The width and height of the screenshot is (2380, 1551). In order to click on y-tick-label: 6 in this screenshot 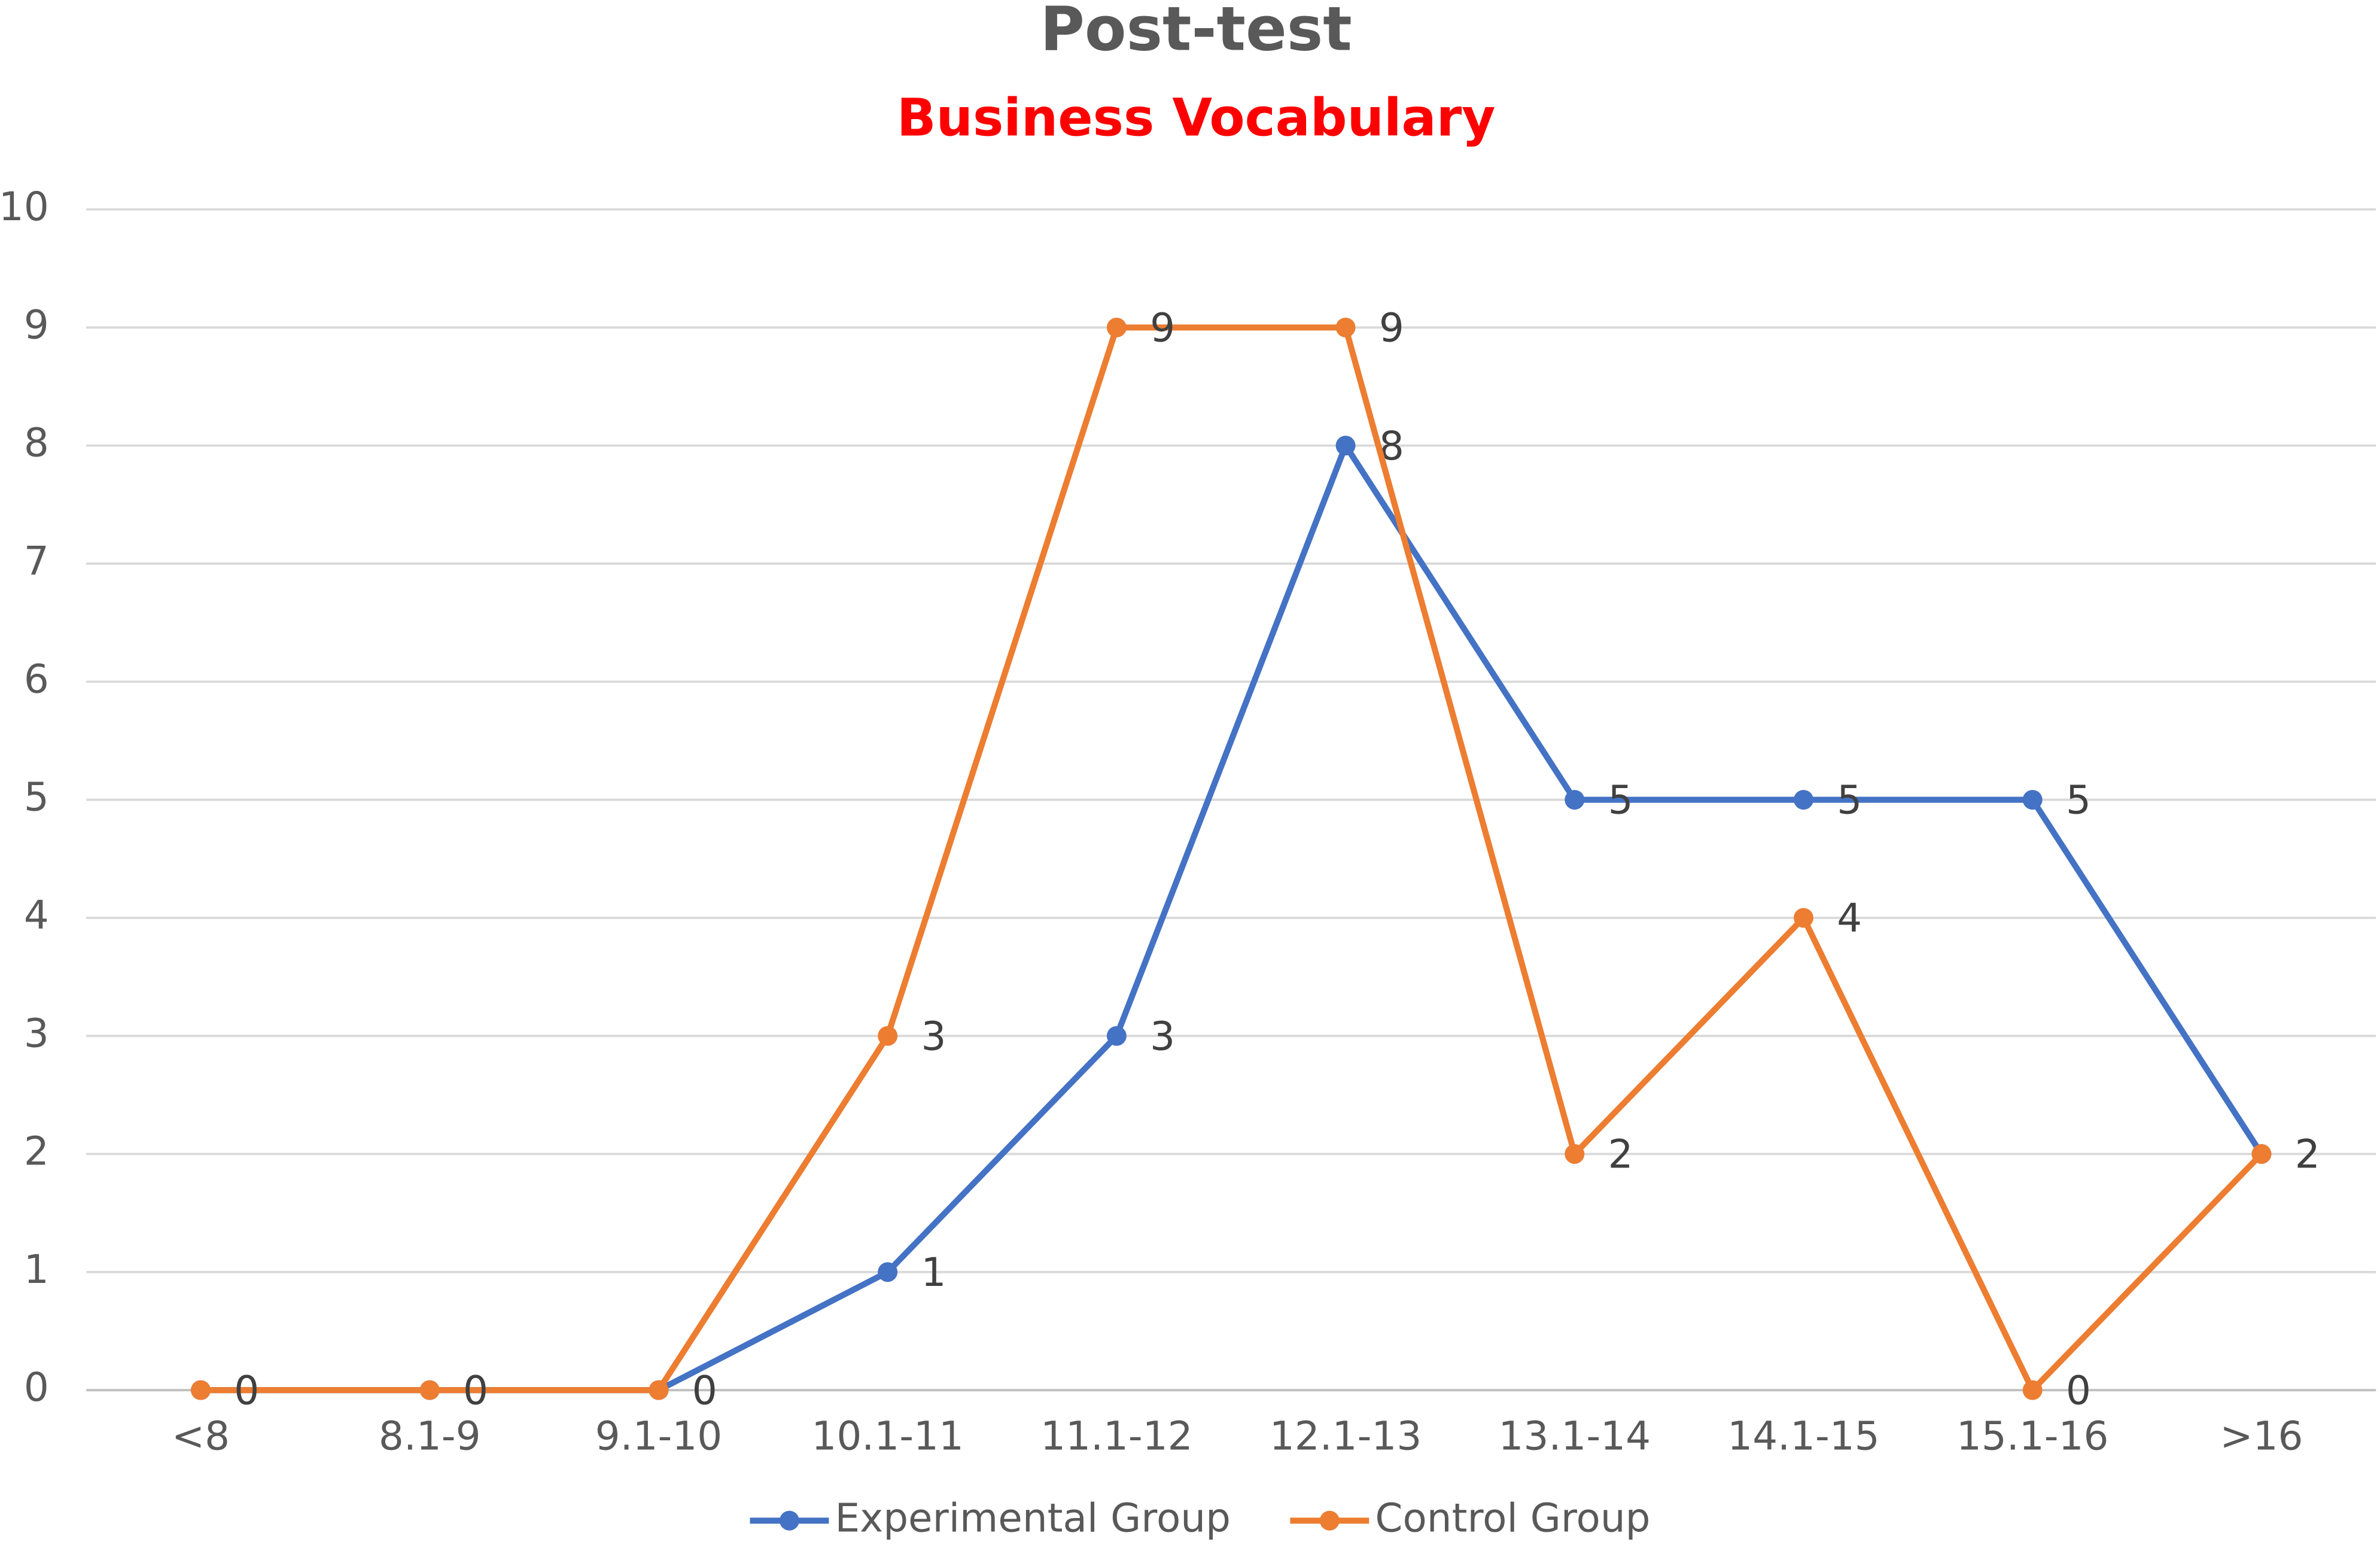, I will do `click(36, 679)`.